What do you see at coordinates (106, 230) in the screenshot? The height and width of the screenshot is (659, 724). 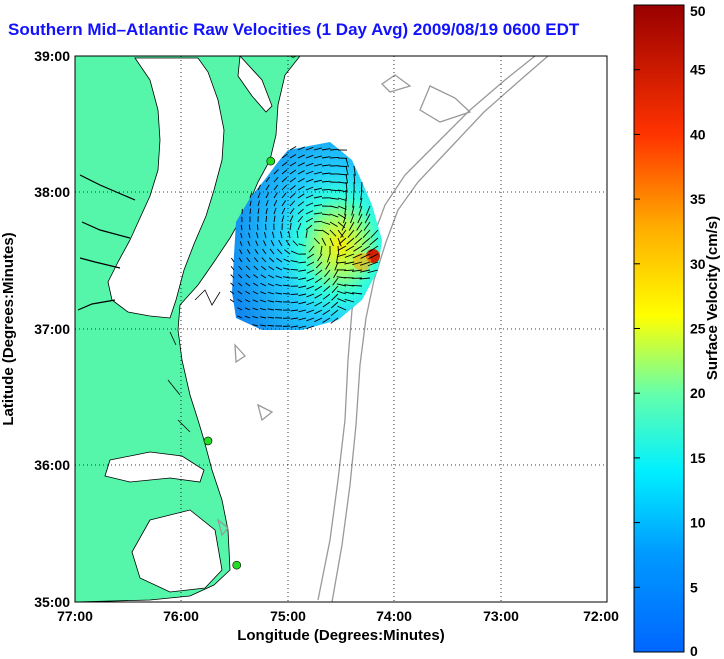 I see `rappahannock-river` at bounding box center [106, 230].